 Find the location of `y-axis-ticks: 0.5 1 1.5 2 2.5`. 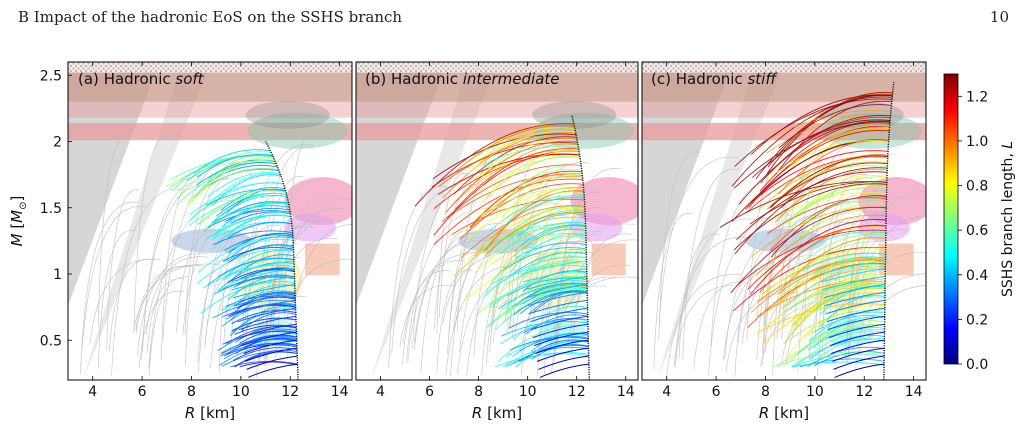

y-axis-ticks: 0.5 1 1.5 2 2.5 is located at coordinates (56, 208).